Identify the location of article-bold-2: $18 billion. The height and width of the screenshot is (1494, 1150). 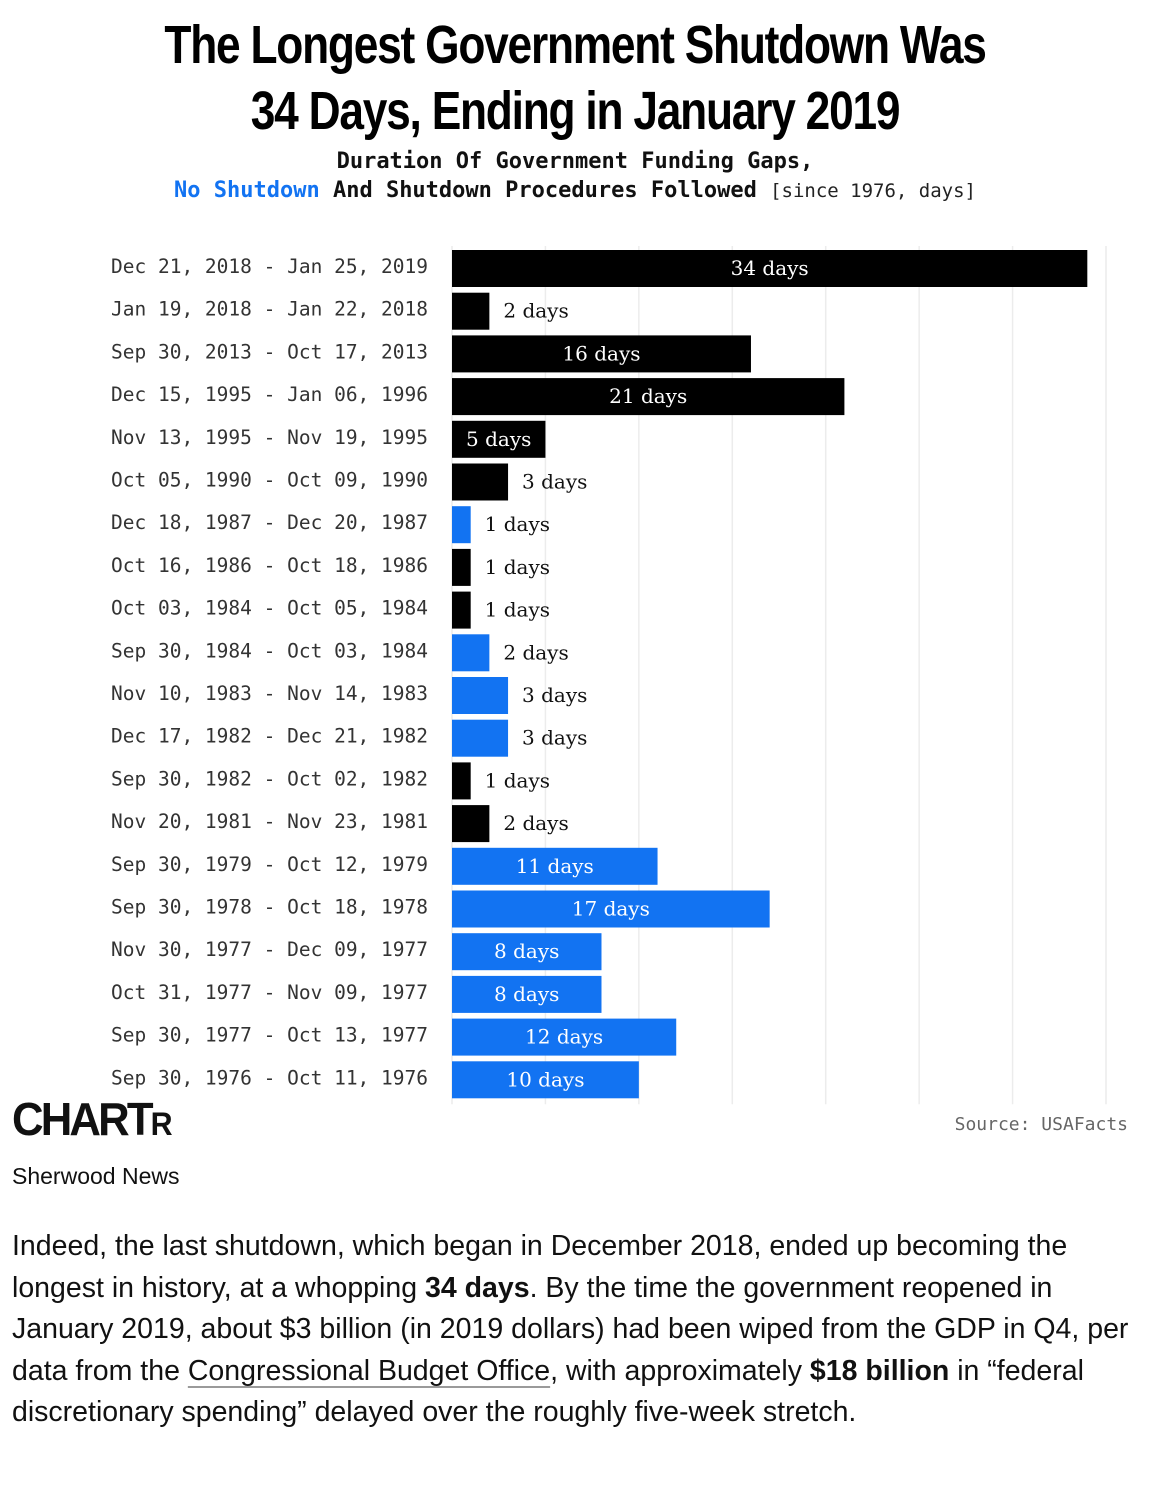
(879, 1370).